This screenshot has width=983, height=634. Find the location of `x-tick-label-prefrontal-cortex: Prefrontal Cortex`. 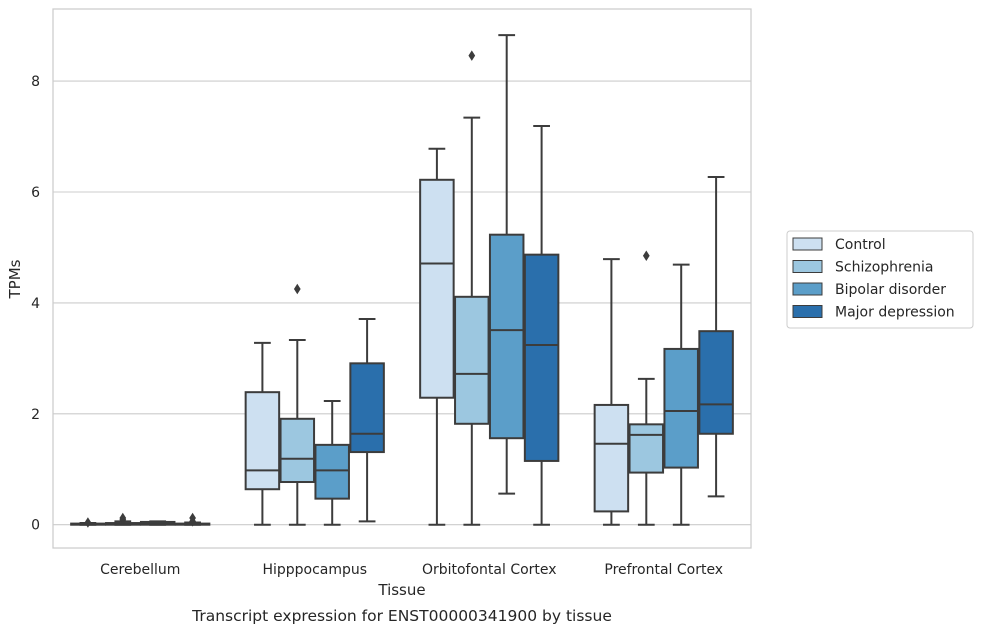

x-tick-label-prefrontal-cortex: Prefrontal Cortex is located at coordinates (663, 570).